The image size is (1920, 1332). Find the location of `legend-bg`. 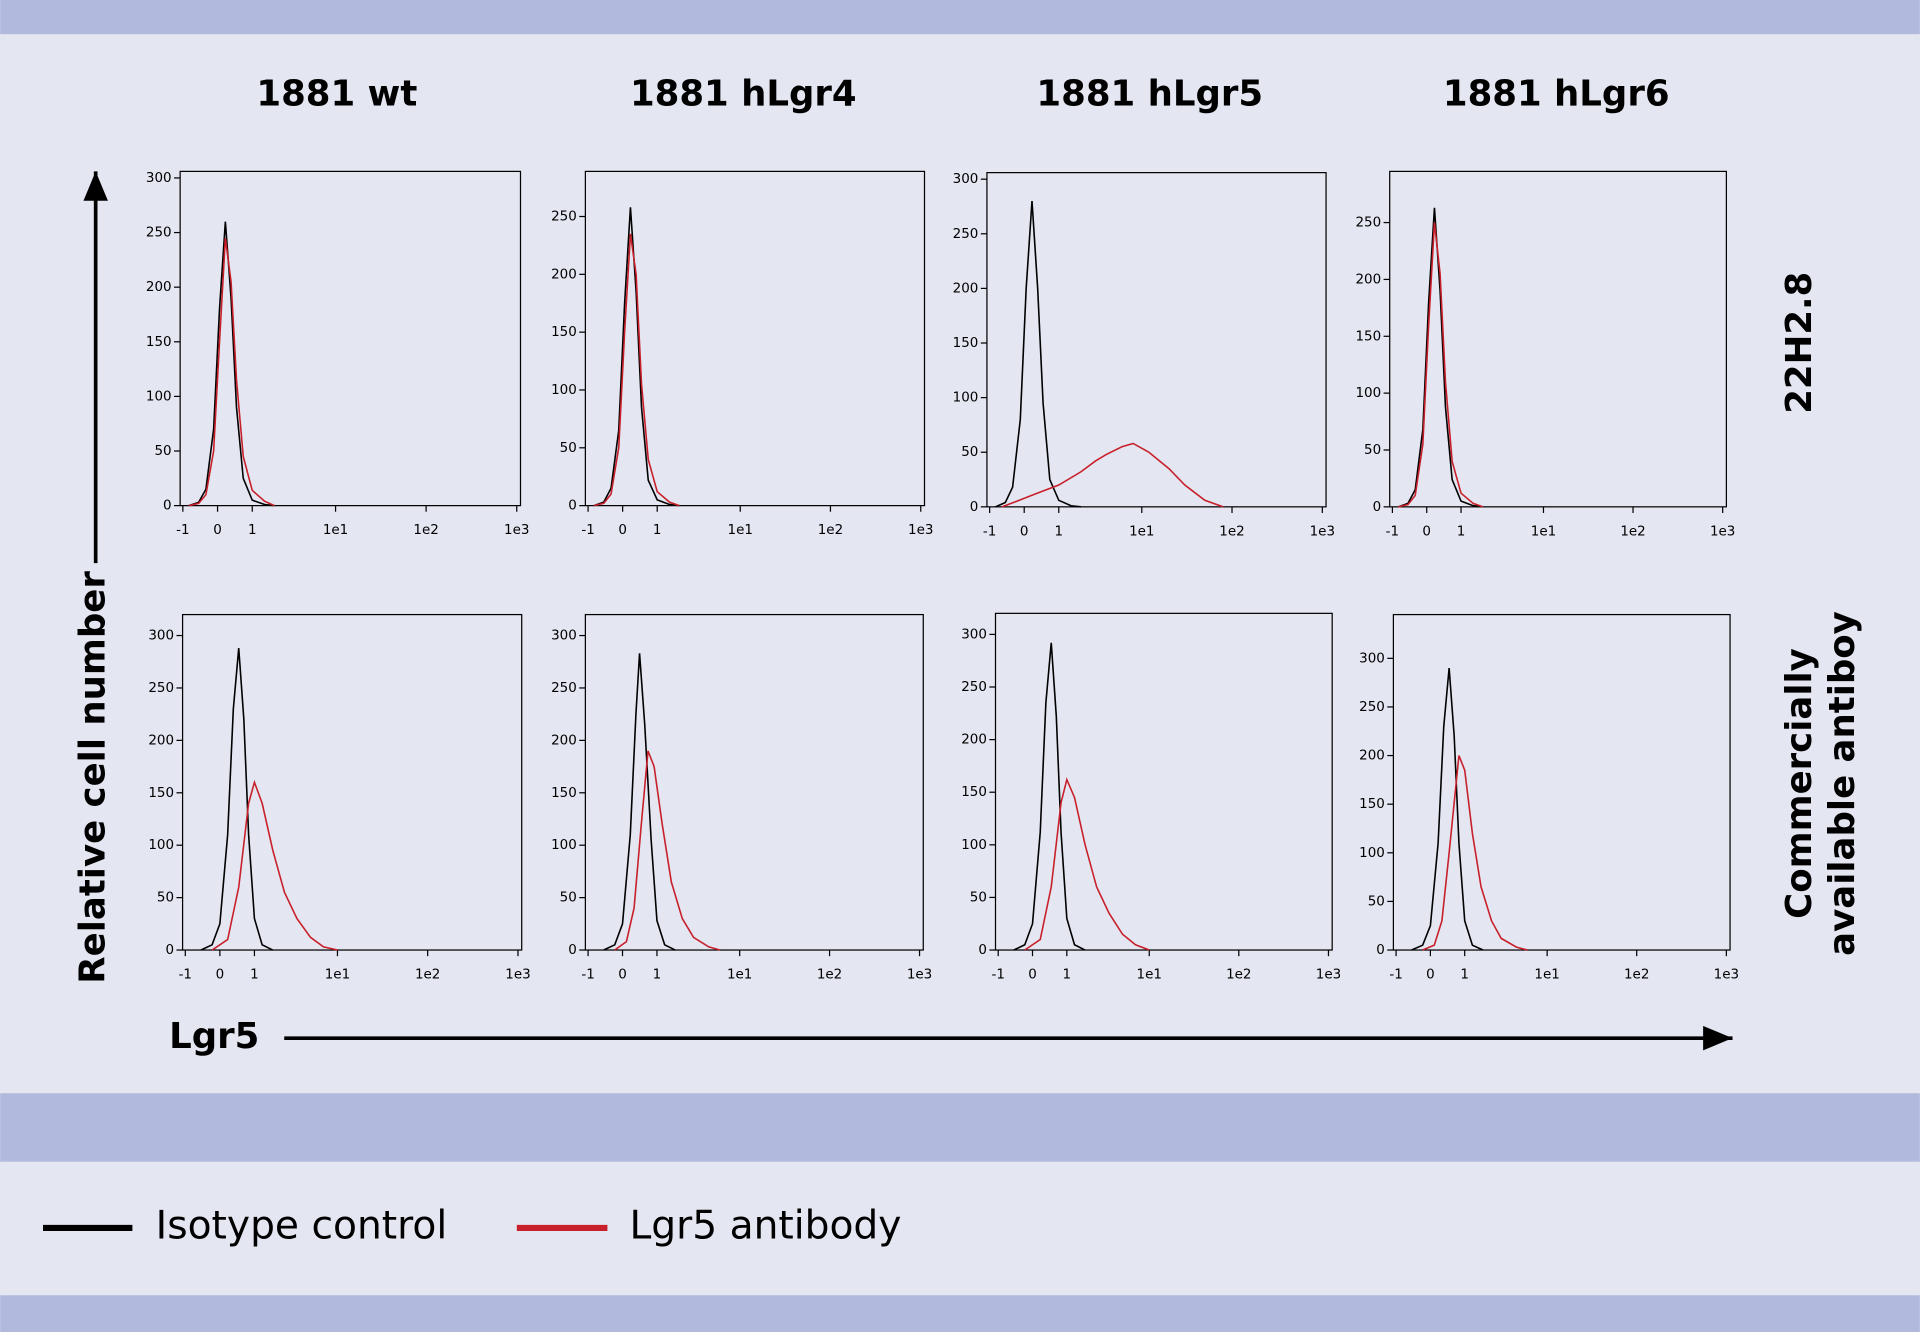

legend-bg is located at coordinates (960, 1228).